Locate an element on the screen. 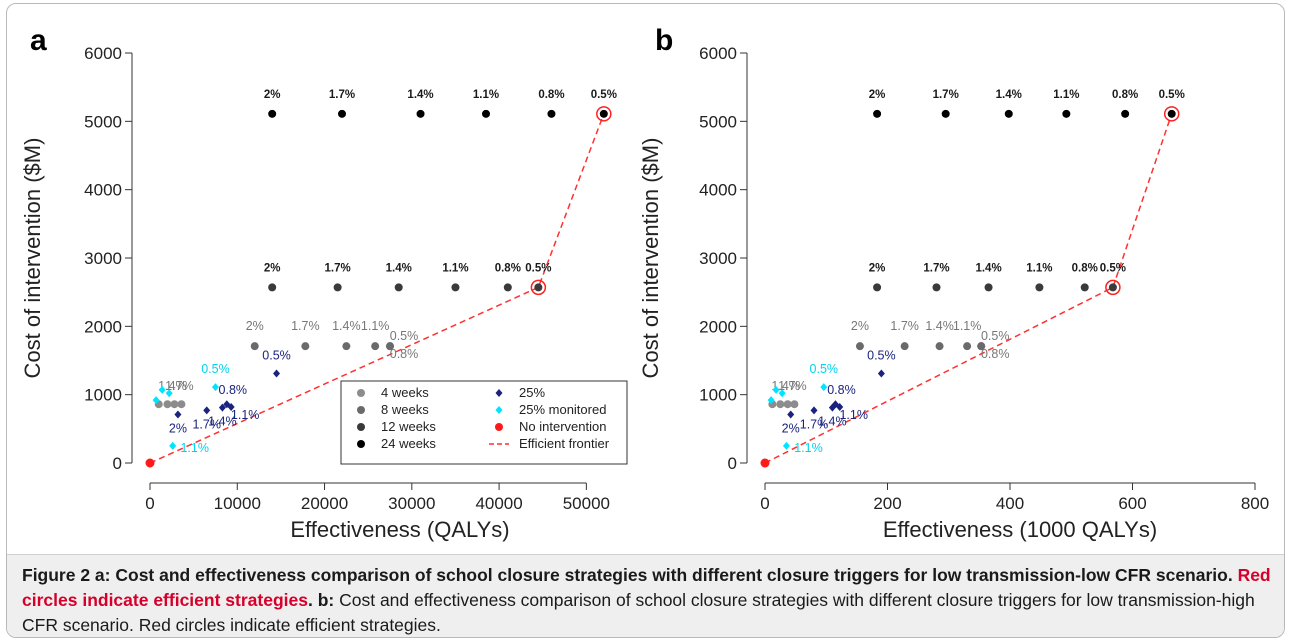 This screenshot has width=1292, height=644. point-label-25: 1.1% is located at coordinates (245, 415).